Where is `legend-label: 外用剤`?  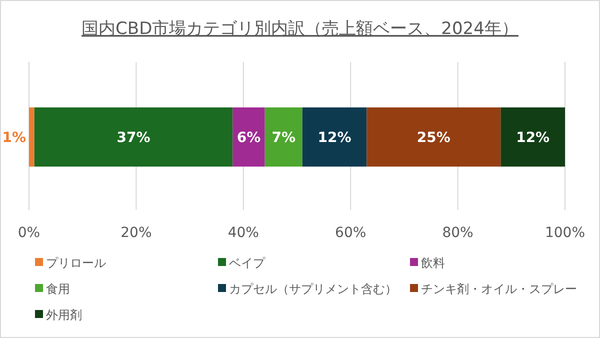
legend-label: 外用剤 is located at coordinates (64, 315).